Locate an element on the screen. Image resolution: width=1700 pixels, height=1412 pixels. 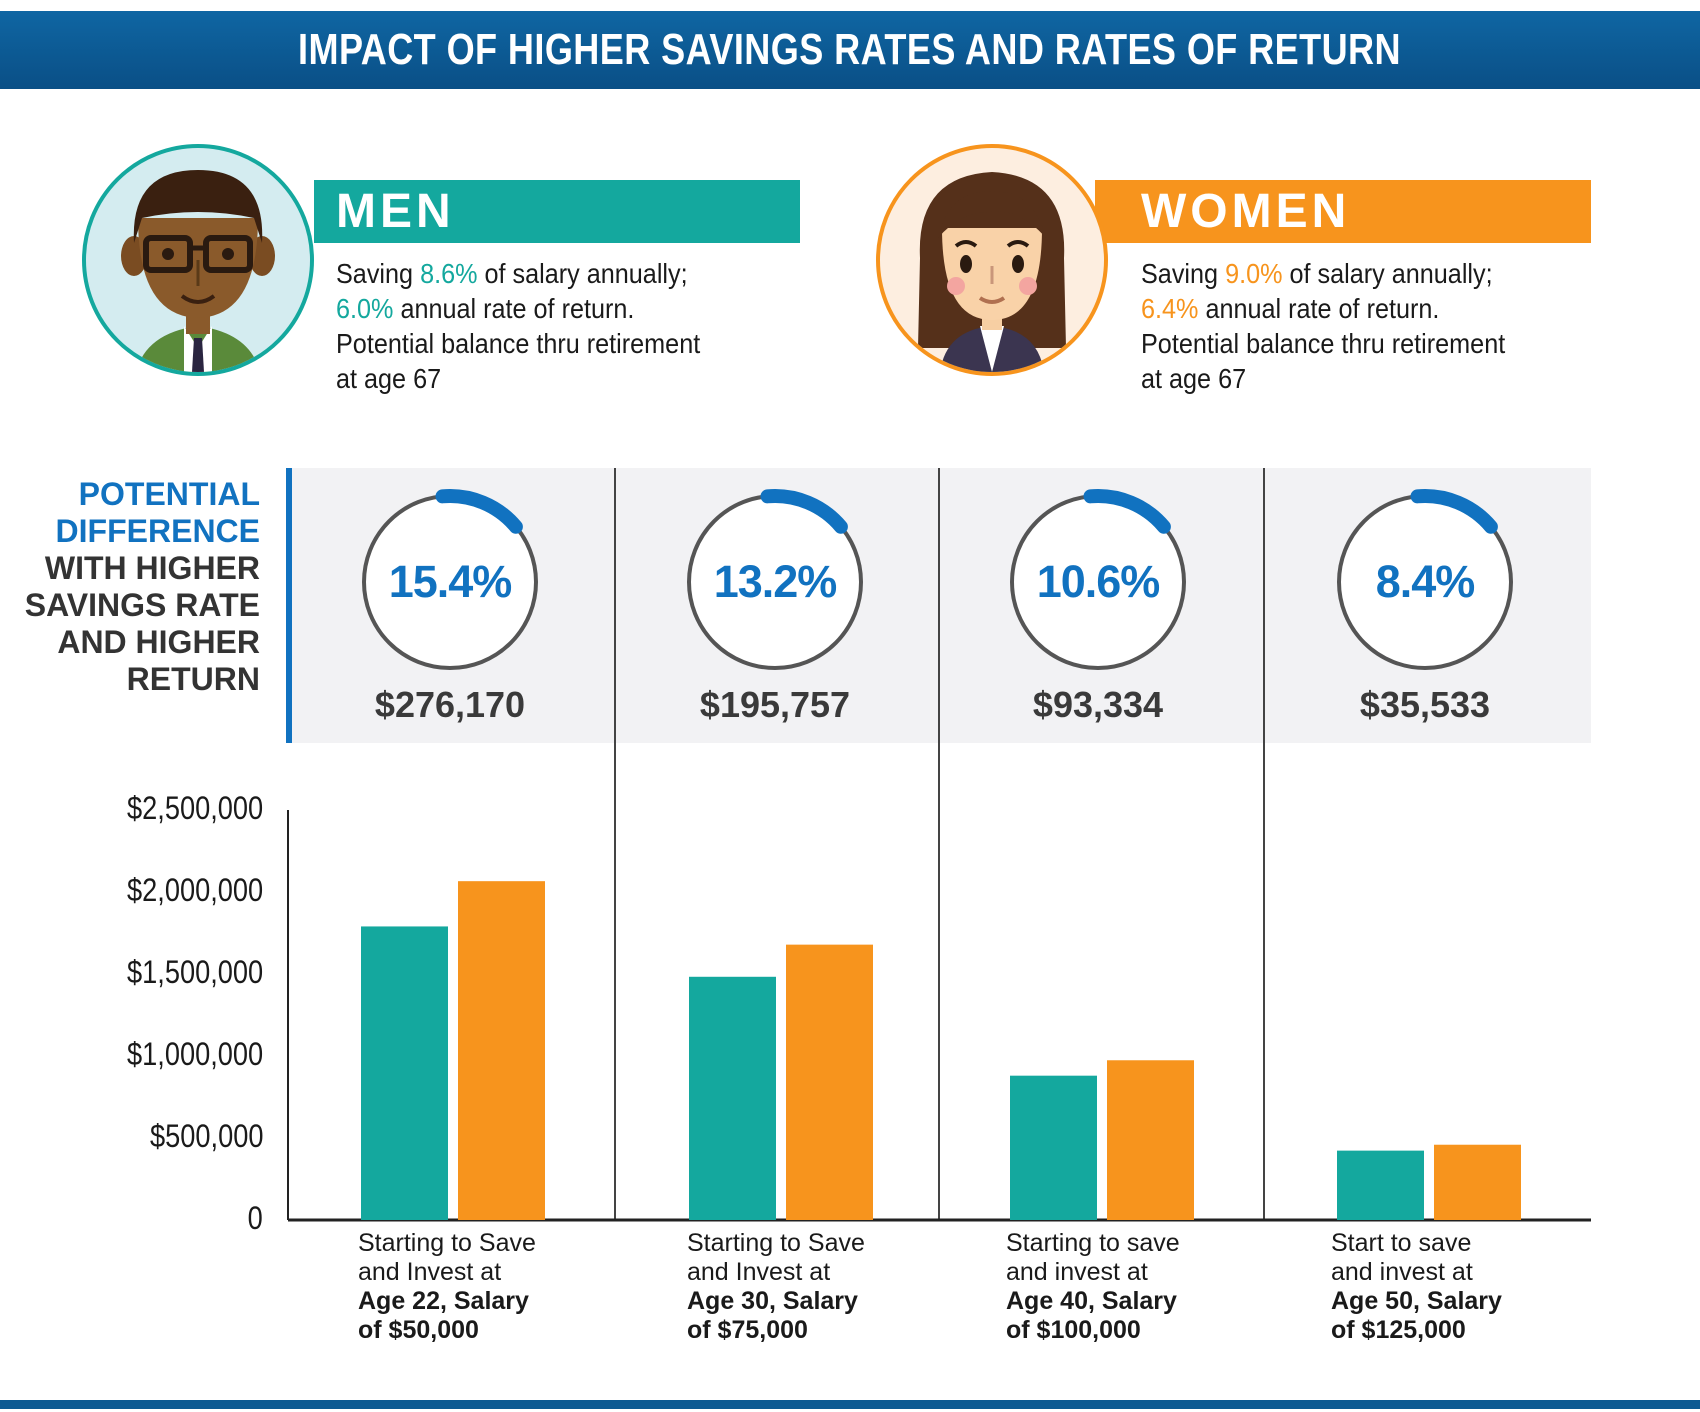
difference-percent: 10.6% is located at coordinates (1098, 581).